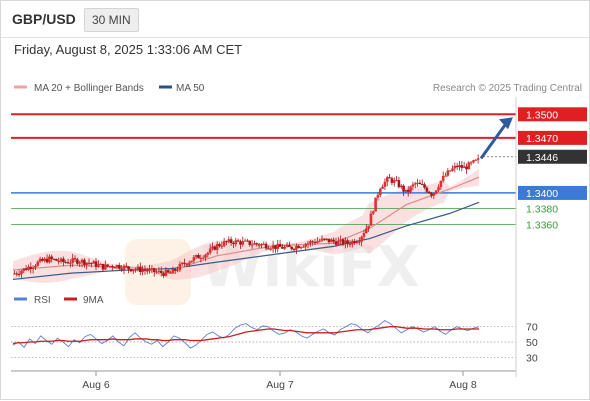 This screenshot has width=590, height=401. Describe the element at coordinates (246, 334) in the screenshot. I see `rsi-series-RSI` at that location.